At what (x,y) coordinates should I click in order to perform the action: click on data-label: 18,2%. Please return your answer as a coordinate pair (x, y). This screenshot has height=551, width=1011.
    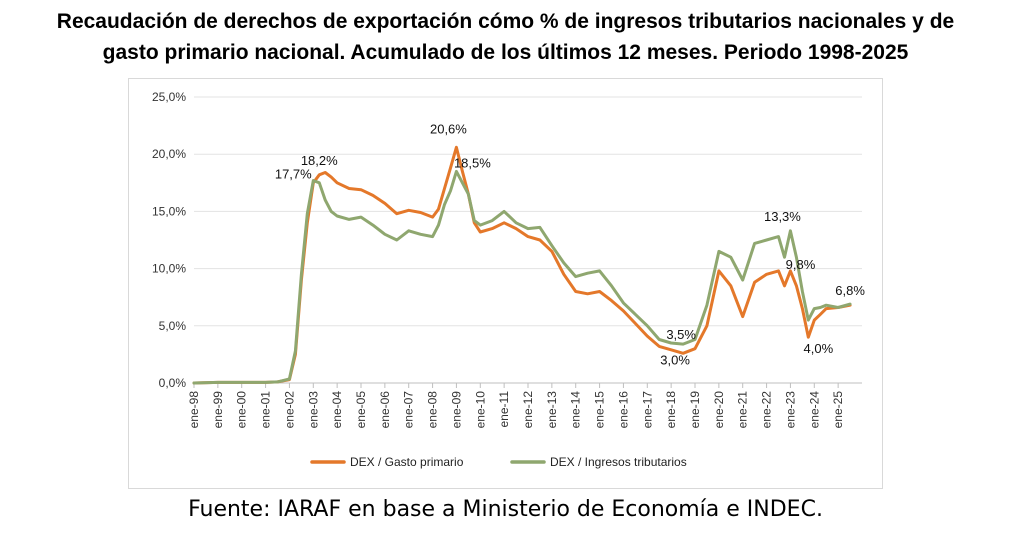
    Looking at the image, I should click on (319, 160).